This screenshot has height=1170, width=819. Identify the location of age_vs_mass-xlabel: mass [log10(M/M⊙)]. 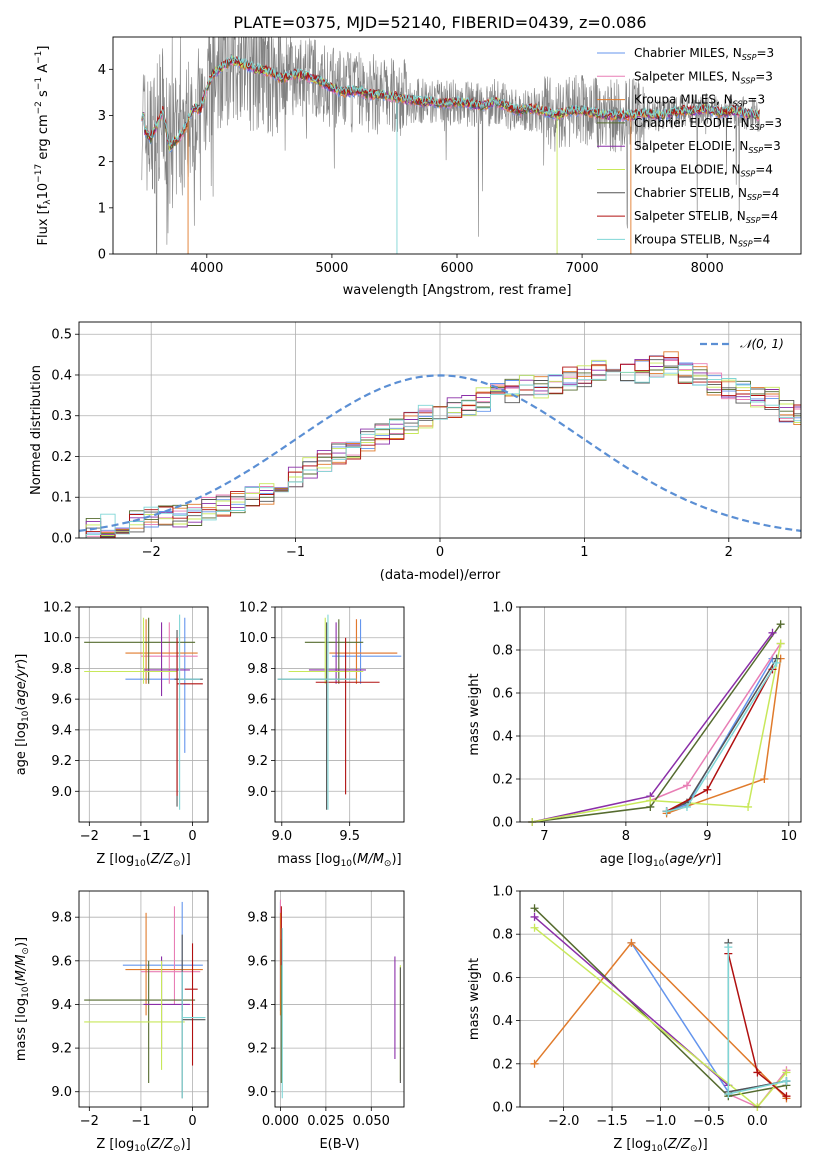
(339, 860).